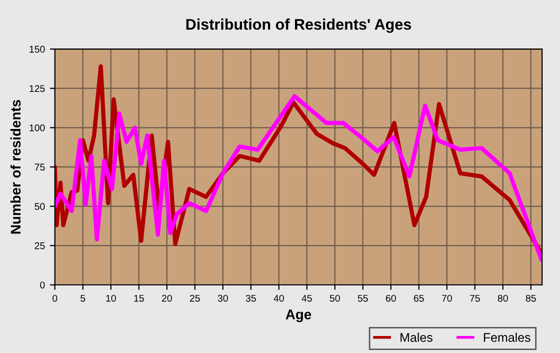 The width and height of the screenshot is (560, 353). What do you see at coordinates (39, 167) in the screenshot?
I see `y-tick-label: 75` at bounding box center [39, 167].